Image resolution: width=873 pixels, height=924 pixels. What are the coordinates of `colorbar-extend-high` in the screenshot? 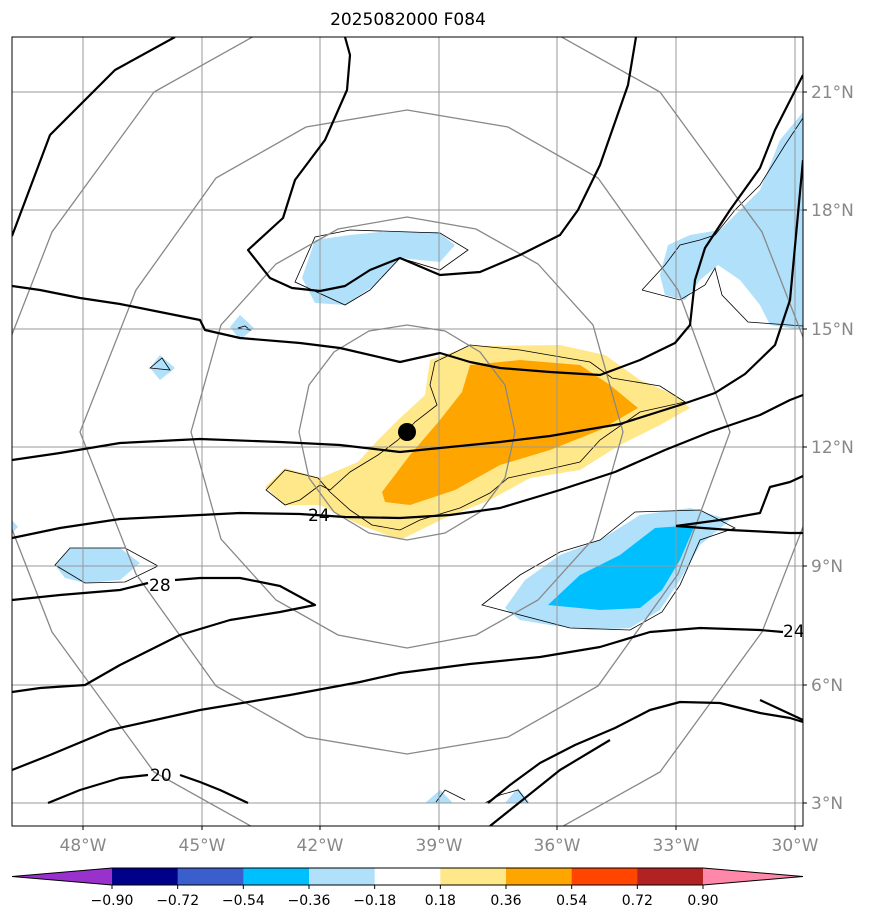 It's located at (753, 876).